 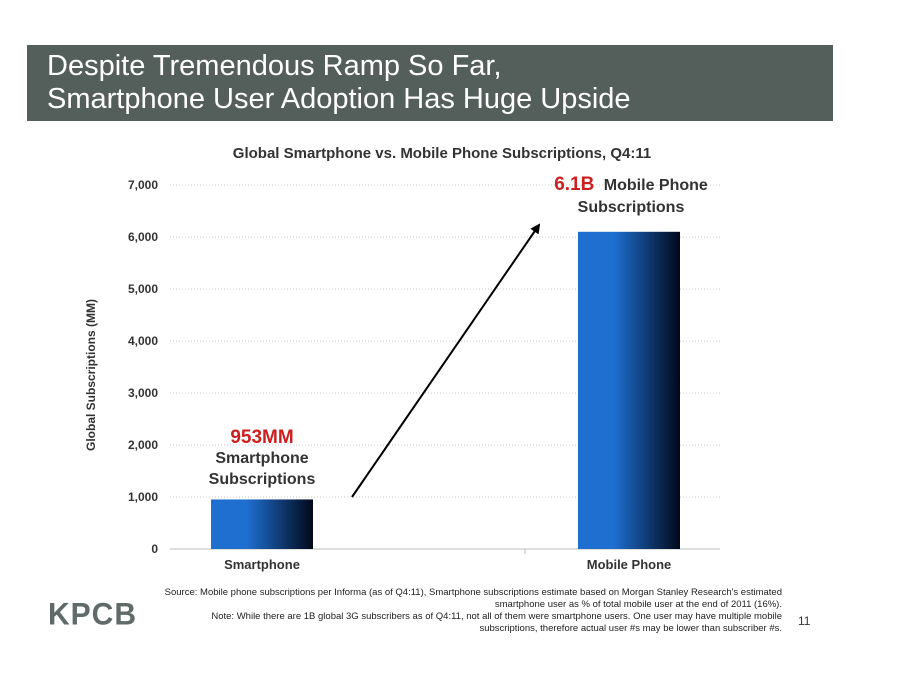 I want to click on kpcb-logo: KPCB, so click(x=93, y=614).